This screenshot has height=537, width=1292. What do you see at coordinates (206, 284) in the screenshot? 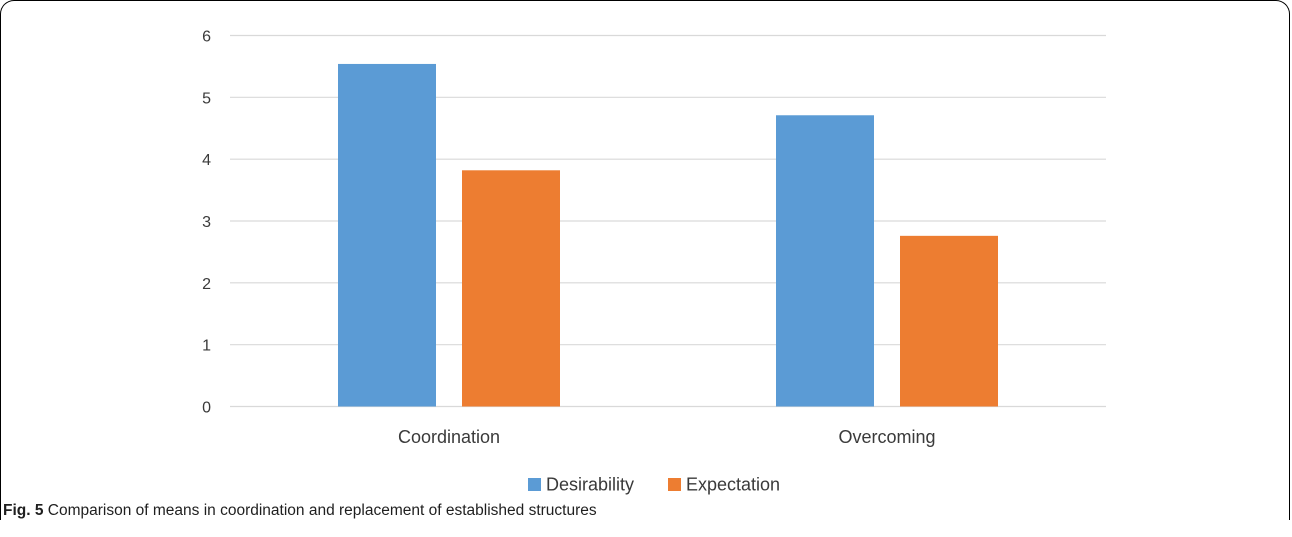
I see `y-tick-label-2: 2` at bounding box center [206, 284].